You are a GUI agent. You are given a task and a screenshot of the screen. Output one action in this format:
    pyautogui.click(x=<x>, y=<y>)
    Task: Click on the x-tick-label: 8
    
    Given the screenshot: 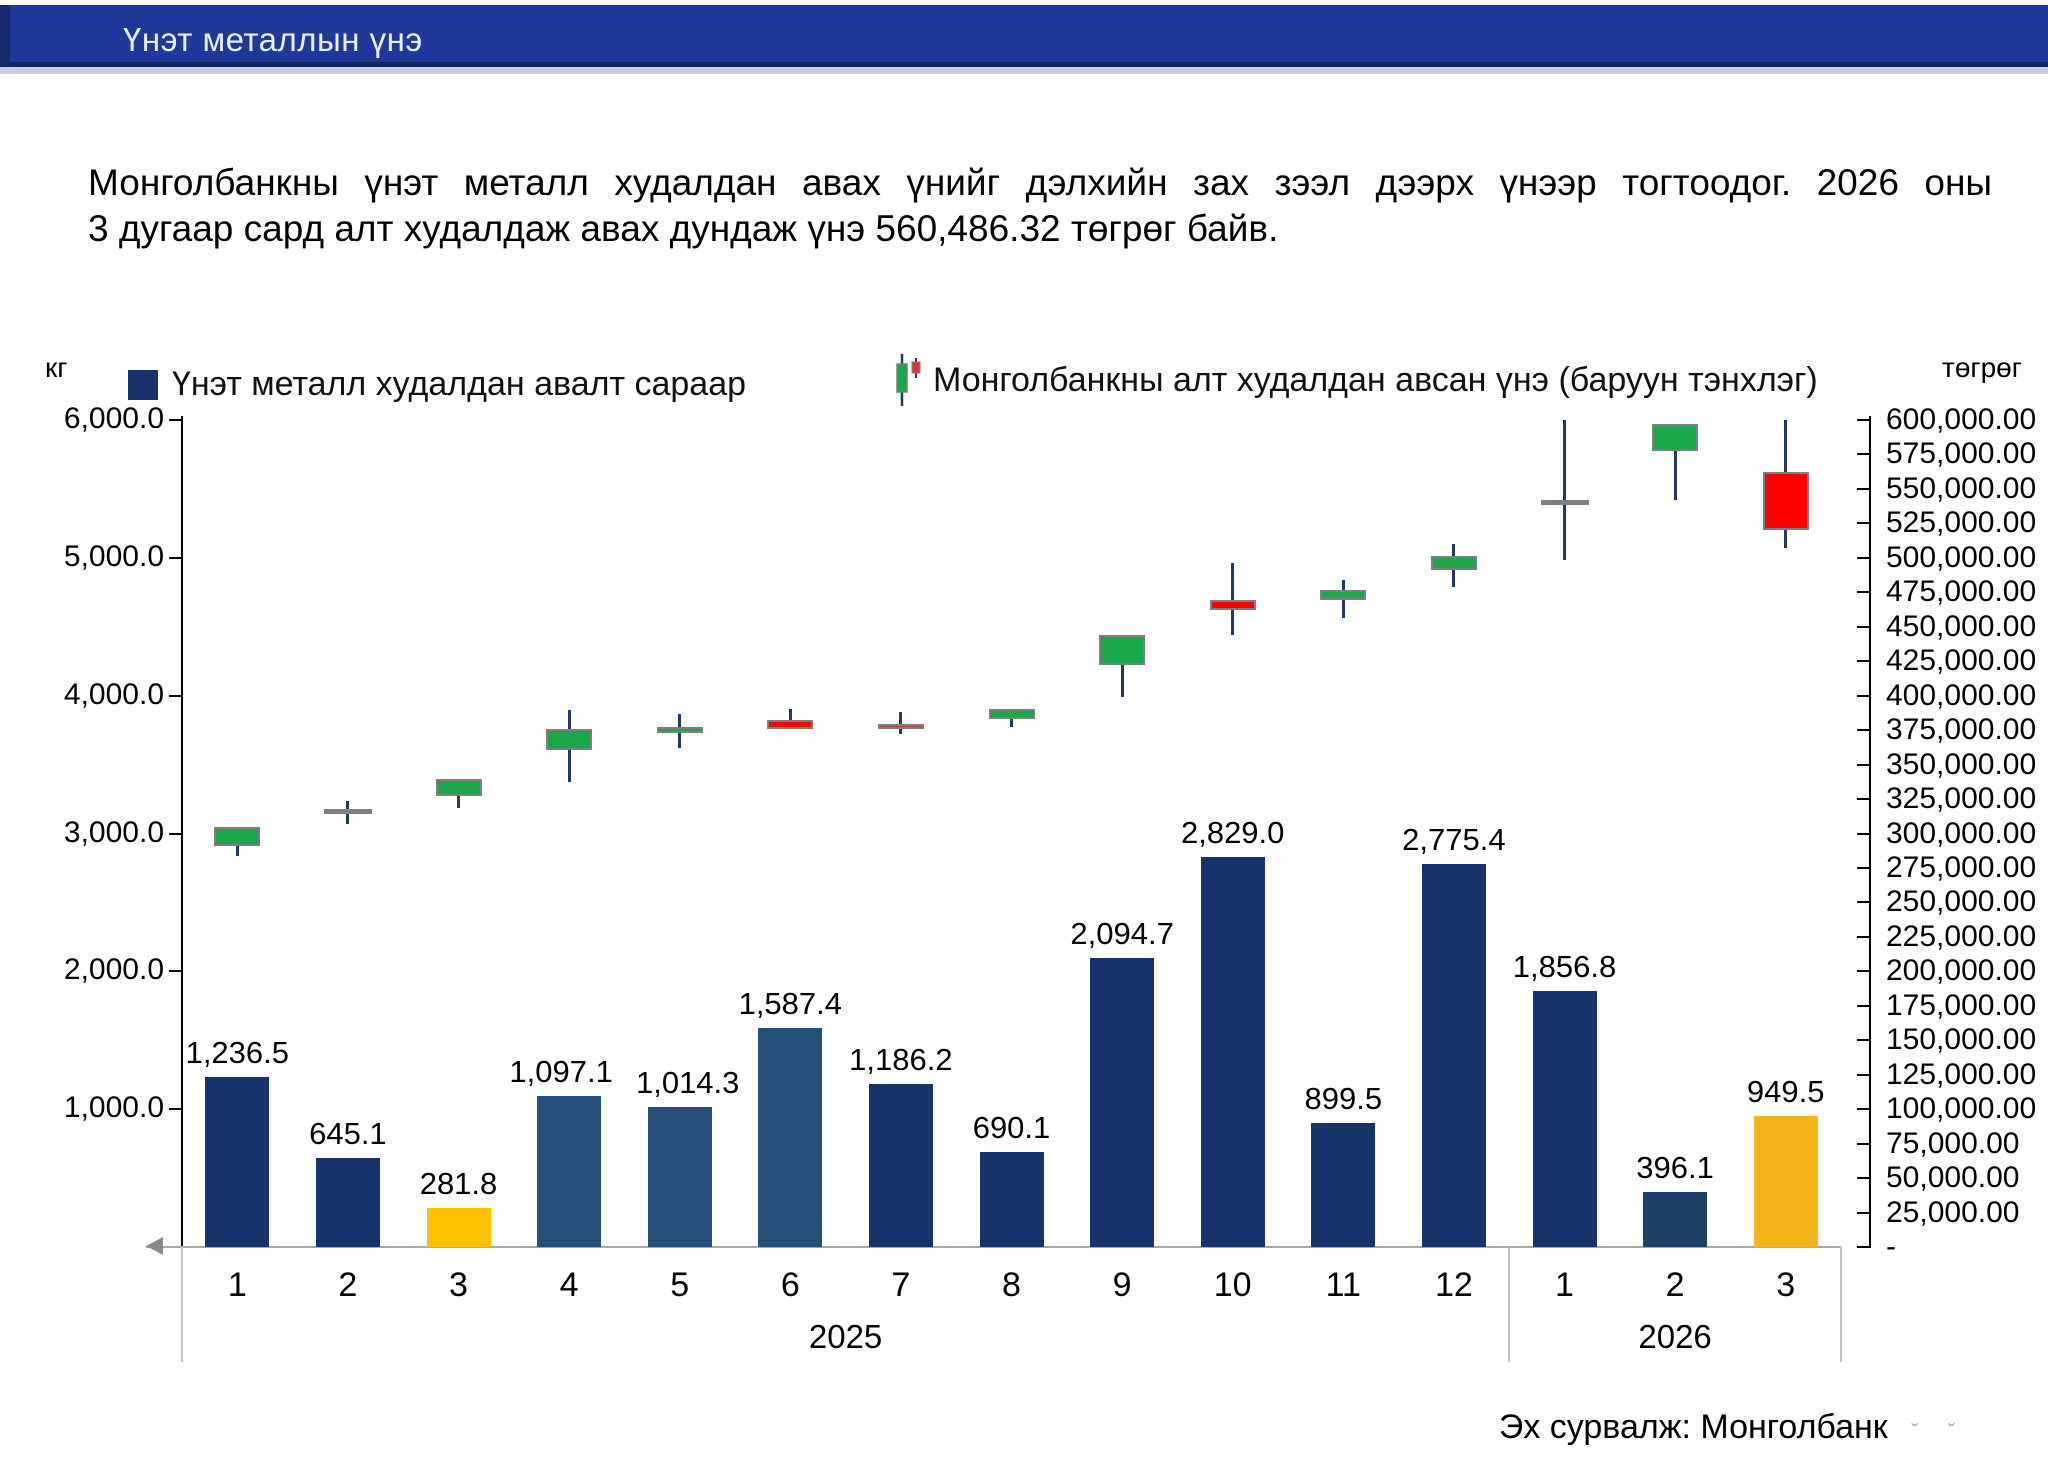 What is the action you would take?
    pyautogui.click(x=1011, y=1285)
    